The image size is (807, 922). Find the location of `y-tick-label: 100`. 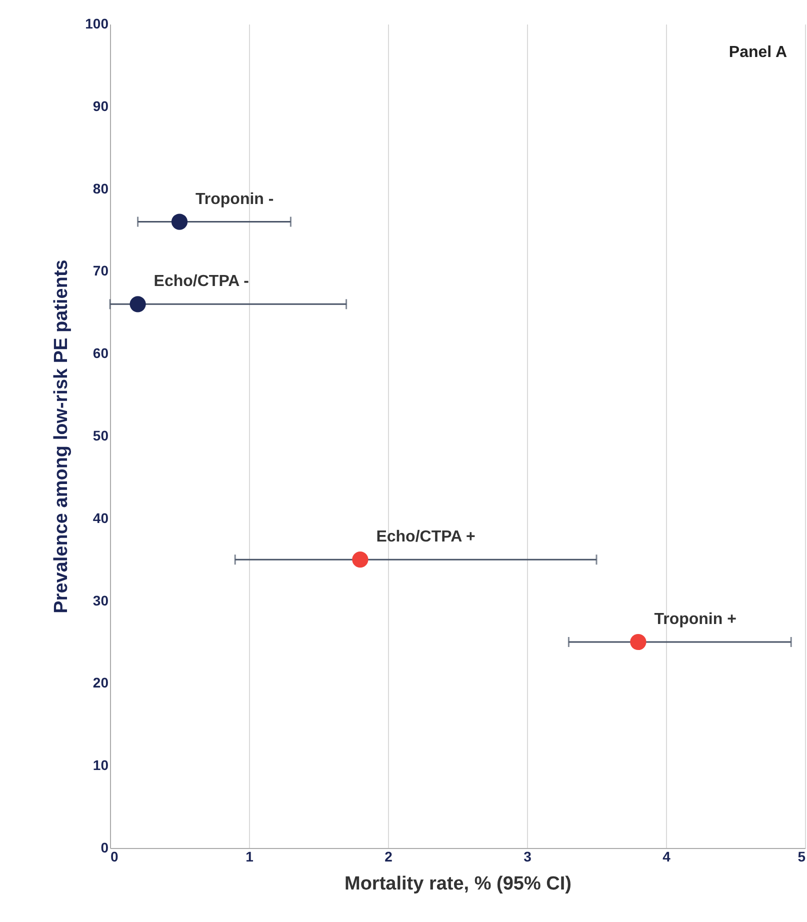

y-tick-label: 100 is located at coordinates (97, 24).